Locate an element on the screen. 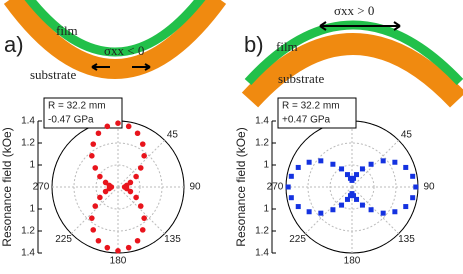  annotation-box is located at coordinates (317, 113).